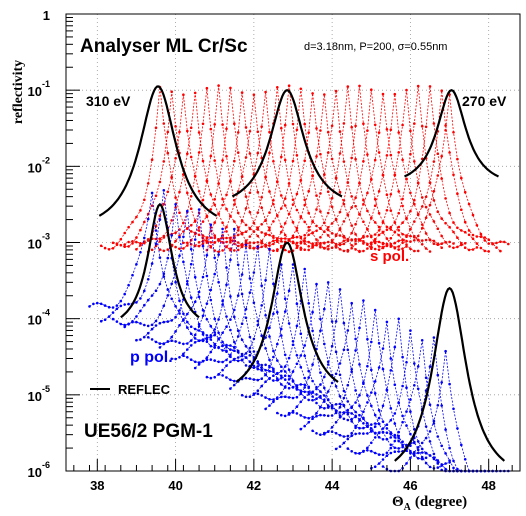 The width and height of the screenshot is (526, 516). What do you see at coordinates (35, 472) in the screenshot?
I see `y-tick-base: 10` at bounding box center [35, 472].